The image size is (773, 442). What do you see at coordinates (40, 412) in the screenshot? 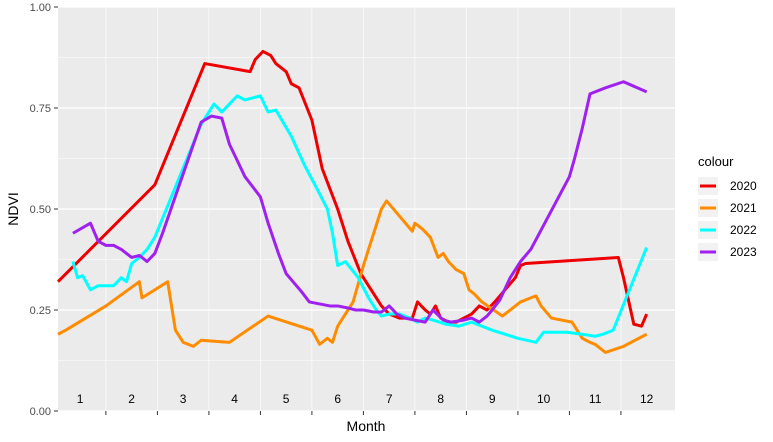
I see `y-tick-label: 0.00` at bounding box center [40, 412].